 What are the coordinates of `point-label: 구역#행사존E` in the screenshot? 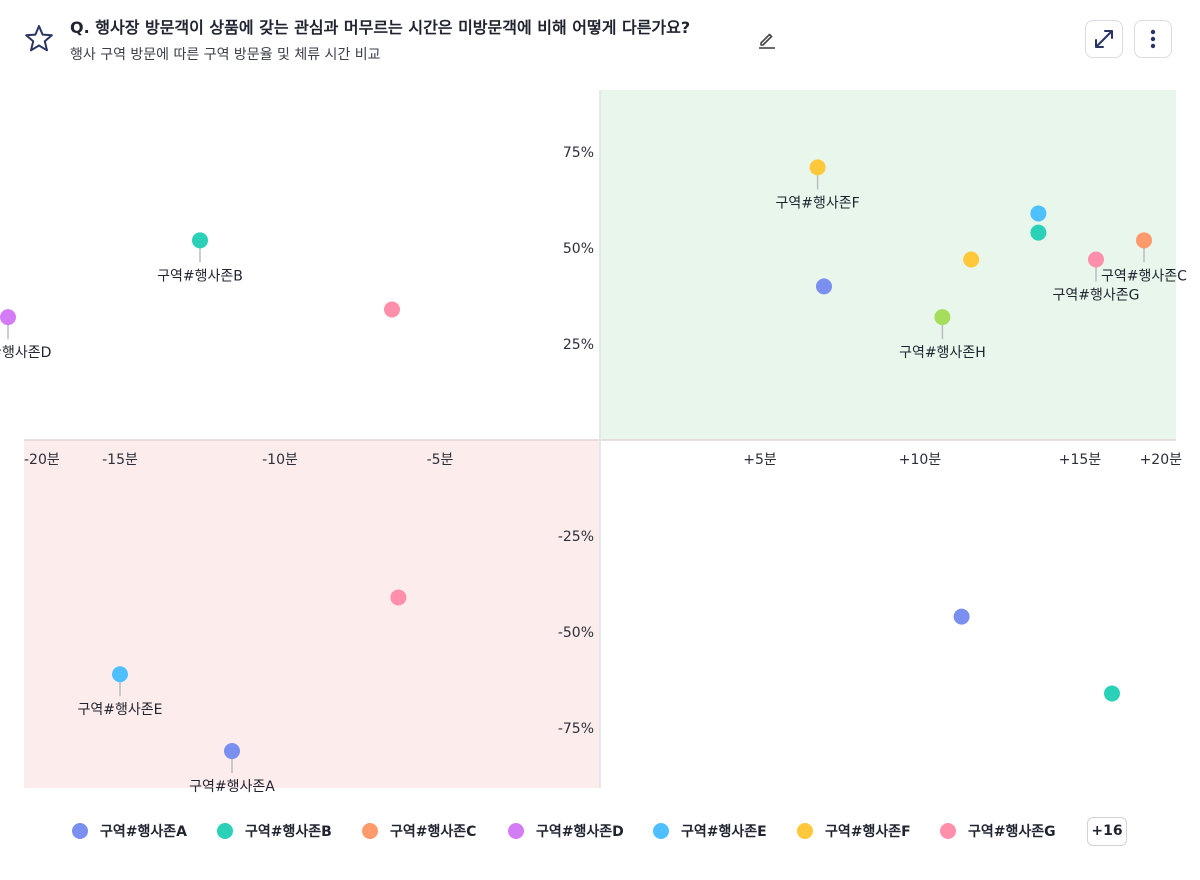 It's located at (120, 710).